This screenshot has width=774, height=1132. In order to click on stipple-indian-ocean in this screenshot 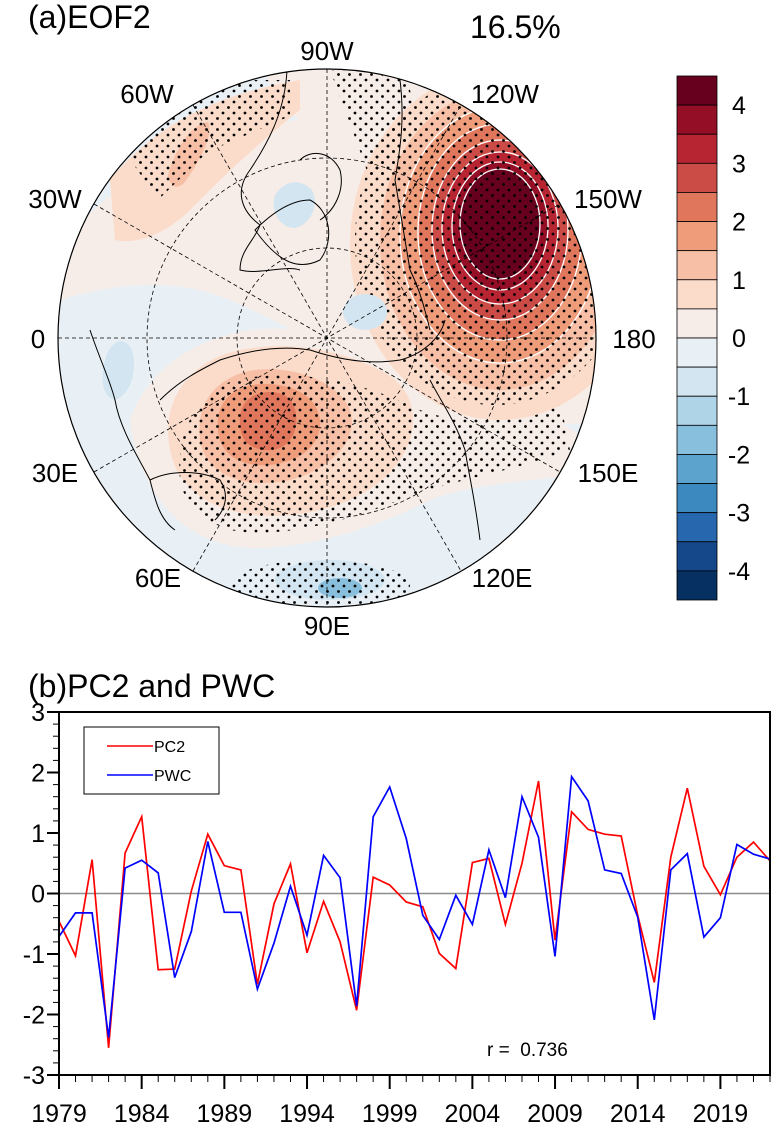, I will do `click(320, 583)`.